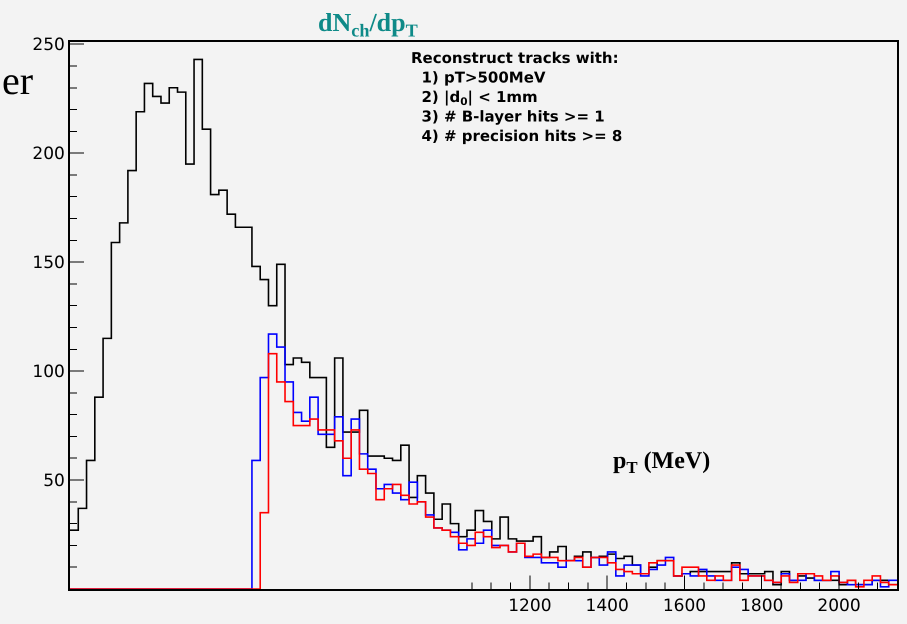 The height and width of the screenshot is (624, 907). I want to click on y-tick-label: 100, so click(48, 372).